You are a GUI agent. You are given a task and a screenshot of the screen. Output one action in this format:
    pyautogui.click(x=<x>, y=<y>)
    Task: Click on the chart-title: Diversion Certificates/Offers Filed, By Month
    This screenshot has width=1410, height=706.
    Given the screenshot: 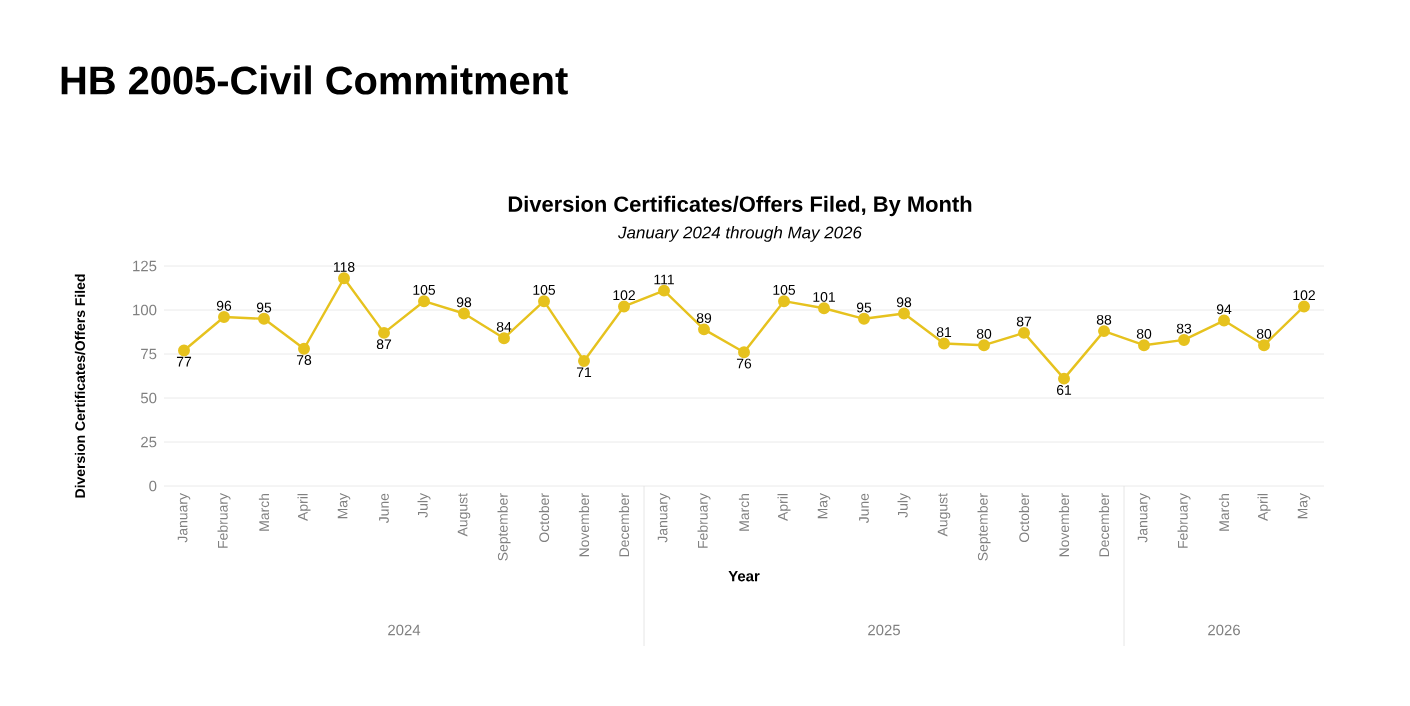 What is the action you would take?
    pyautogui.click(x=740, y=206)
    